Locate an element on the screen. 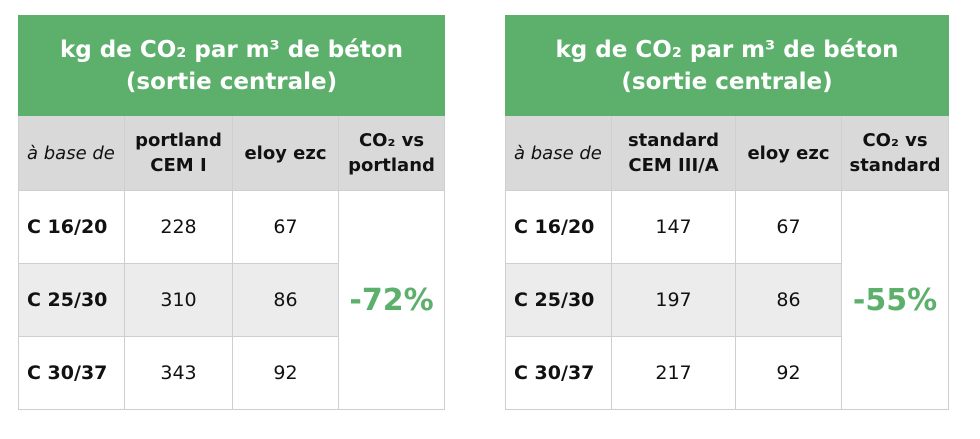 This screenshot has width=980, height=439. data-row: C 30/37 343 92 is located at coordinates (231, 373).